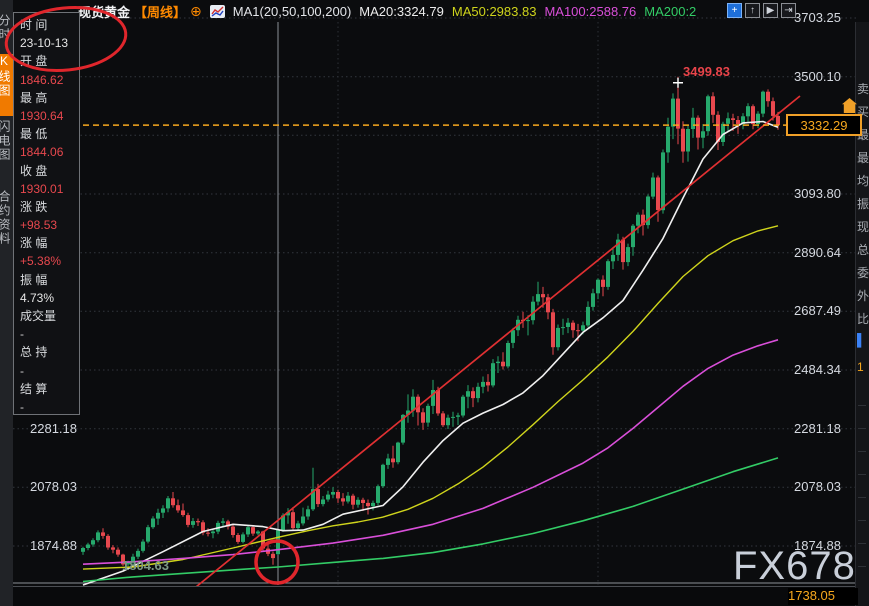 This screenshot has width=869, height=606. I want to click on info-label: 最 低, so click(34, 134).